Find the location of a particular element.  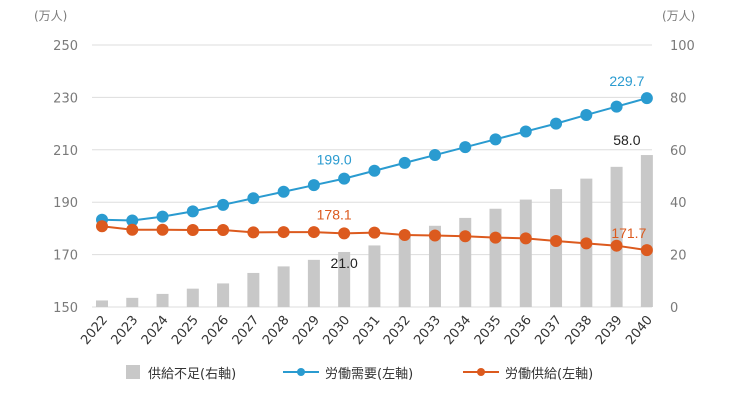

x-tick-label: 2028 is located at coordinates (276, 330).